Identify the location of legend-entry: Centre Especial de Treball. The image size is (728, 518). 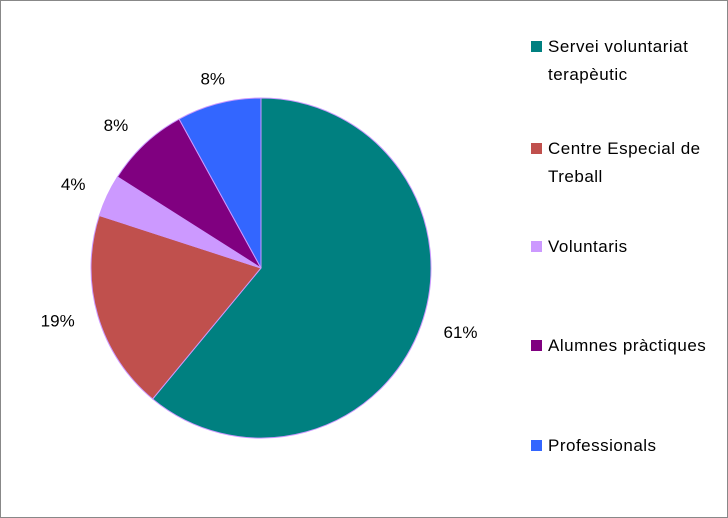
(626, 163).